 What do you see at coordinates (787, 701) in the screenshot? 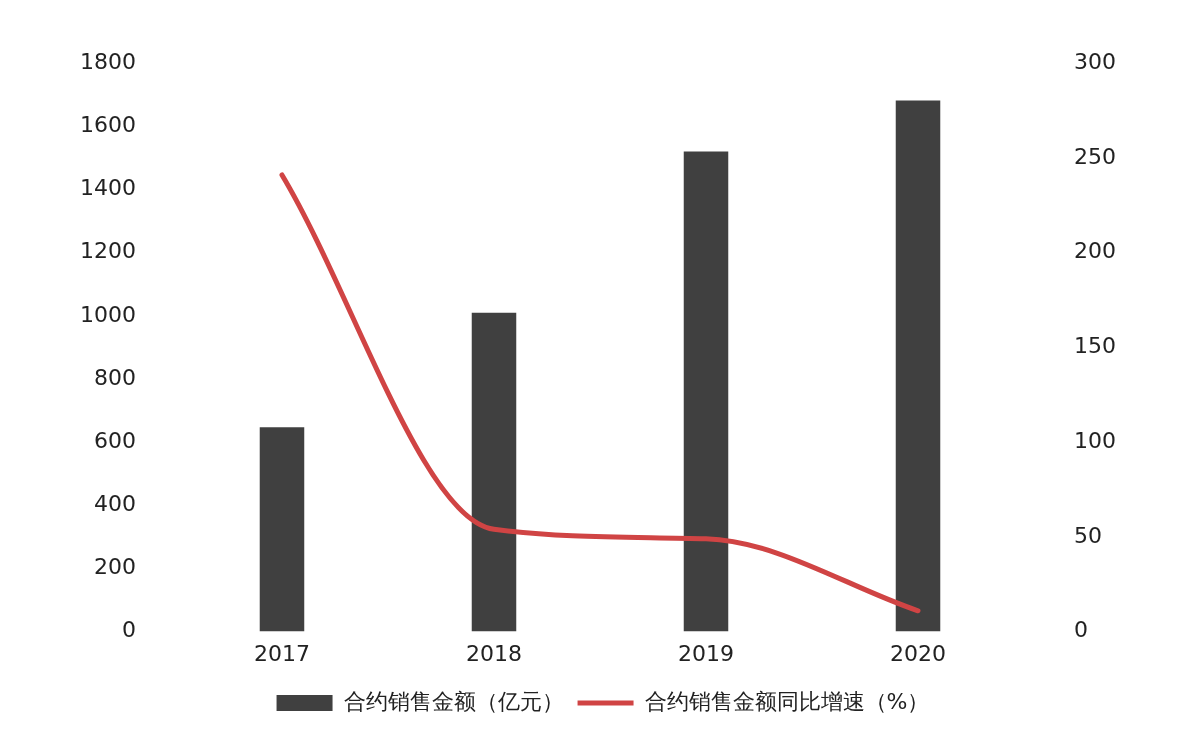
I see `legend-label: 合约销售金额同比增速（%）` at bounding box center [787, 701].